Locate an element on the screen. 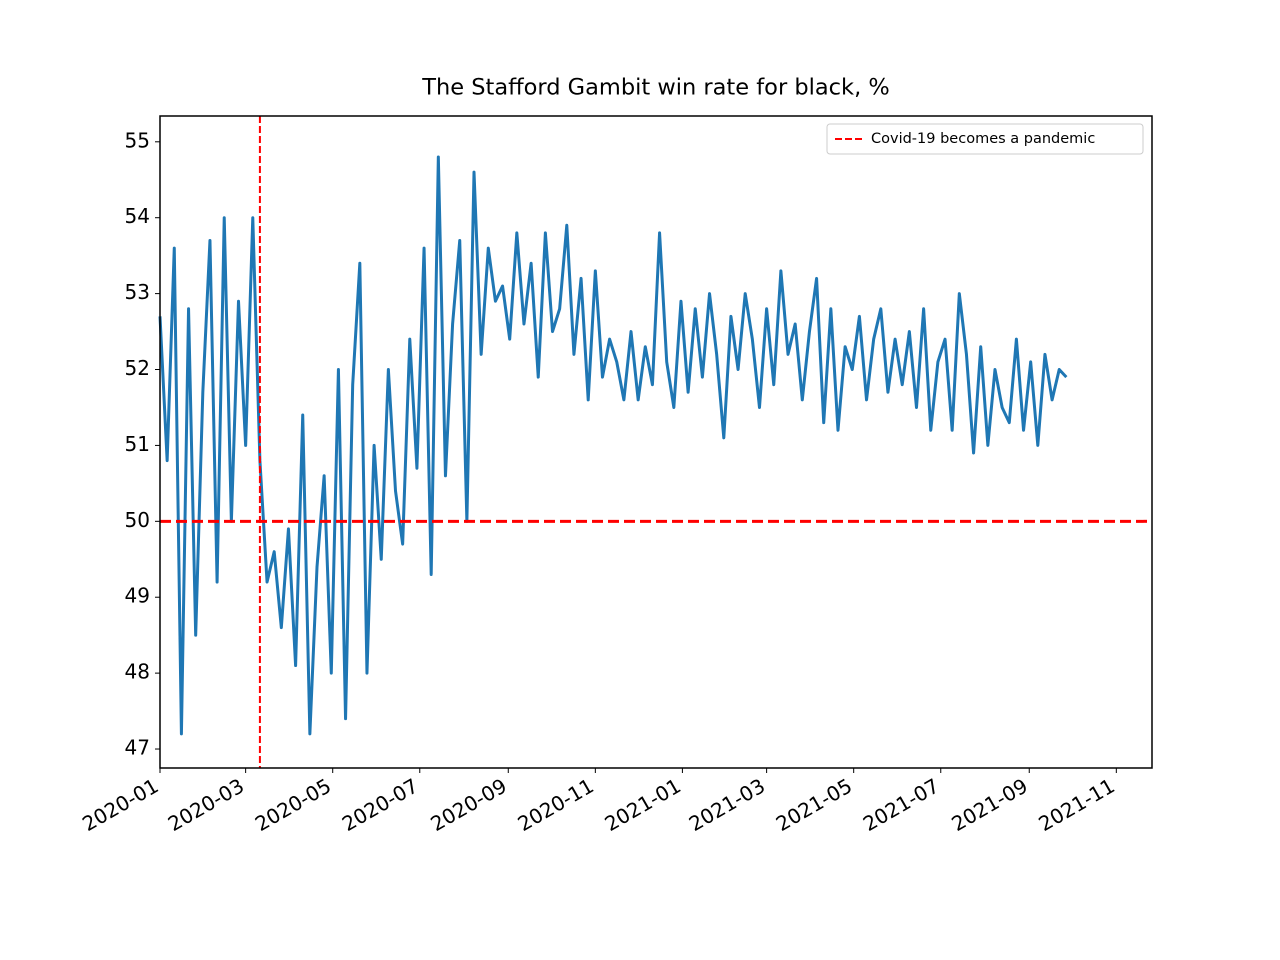 Image resolution: width=1280 pixels, height=960 pixels. y-tick-label: 55 is located at coordinates (137, 140).